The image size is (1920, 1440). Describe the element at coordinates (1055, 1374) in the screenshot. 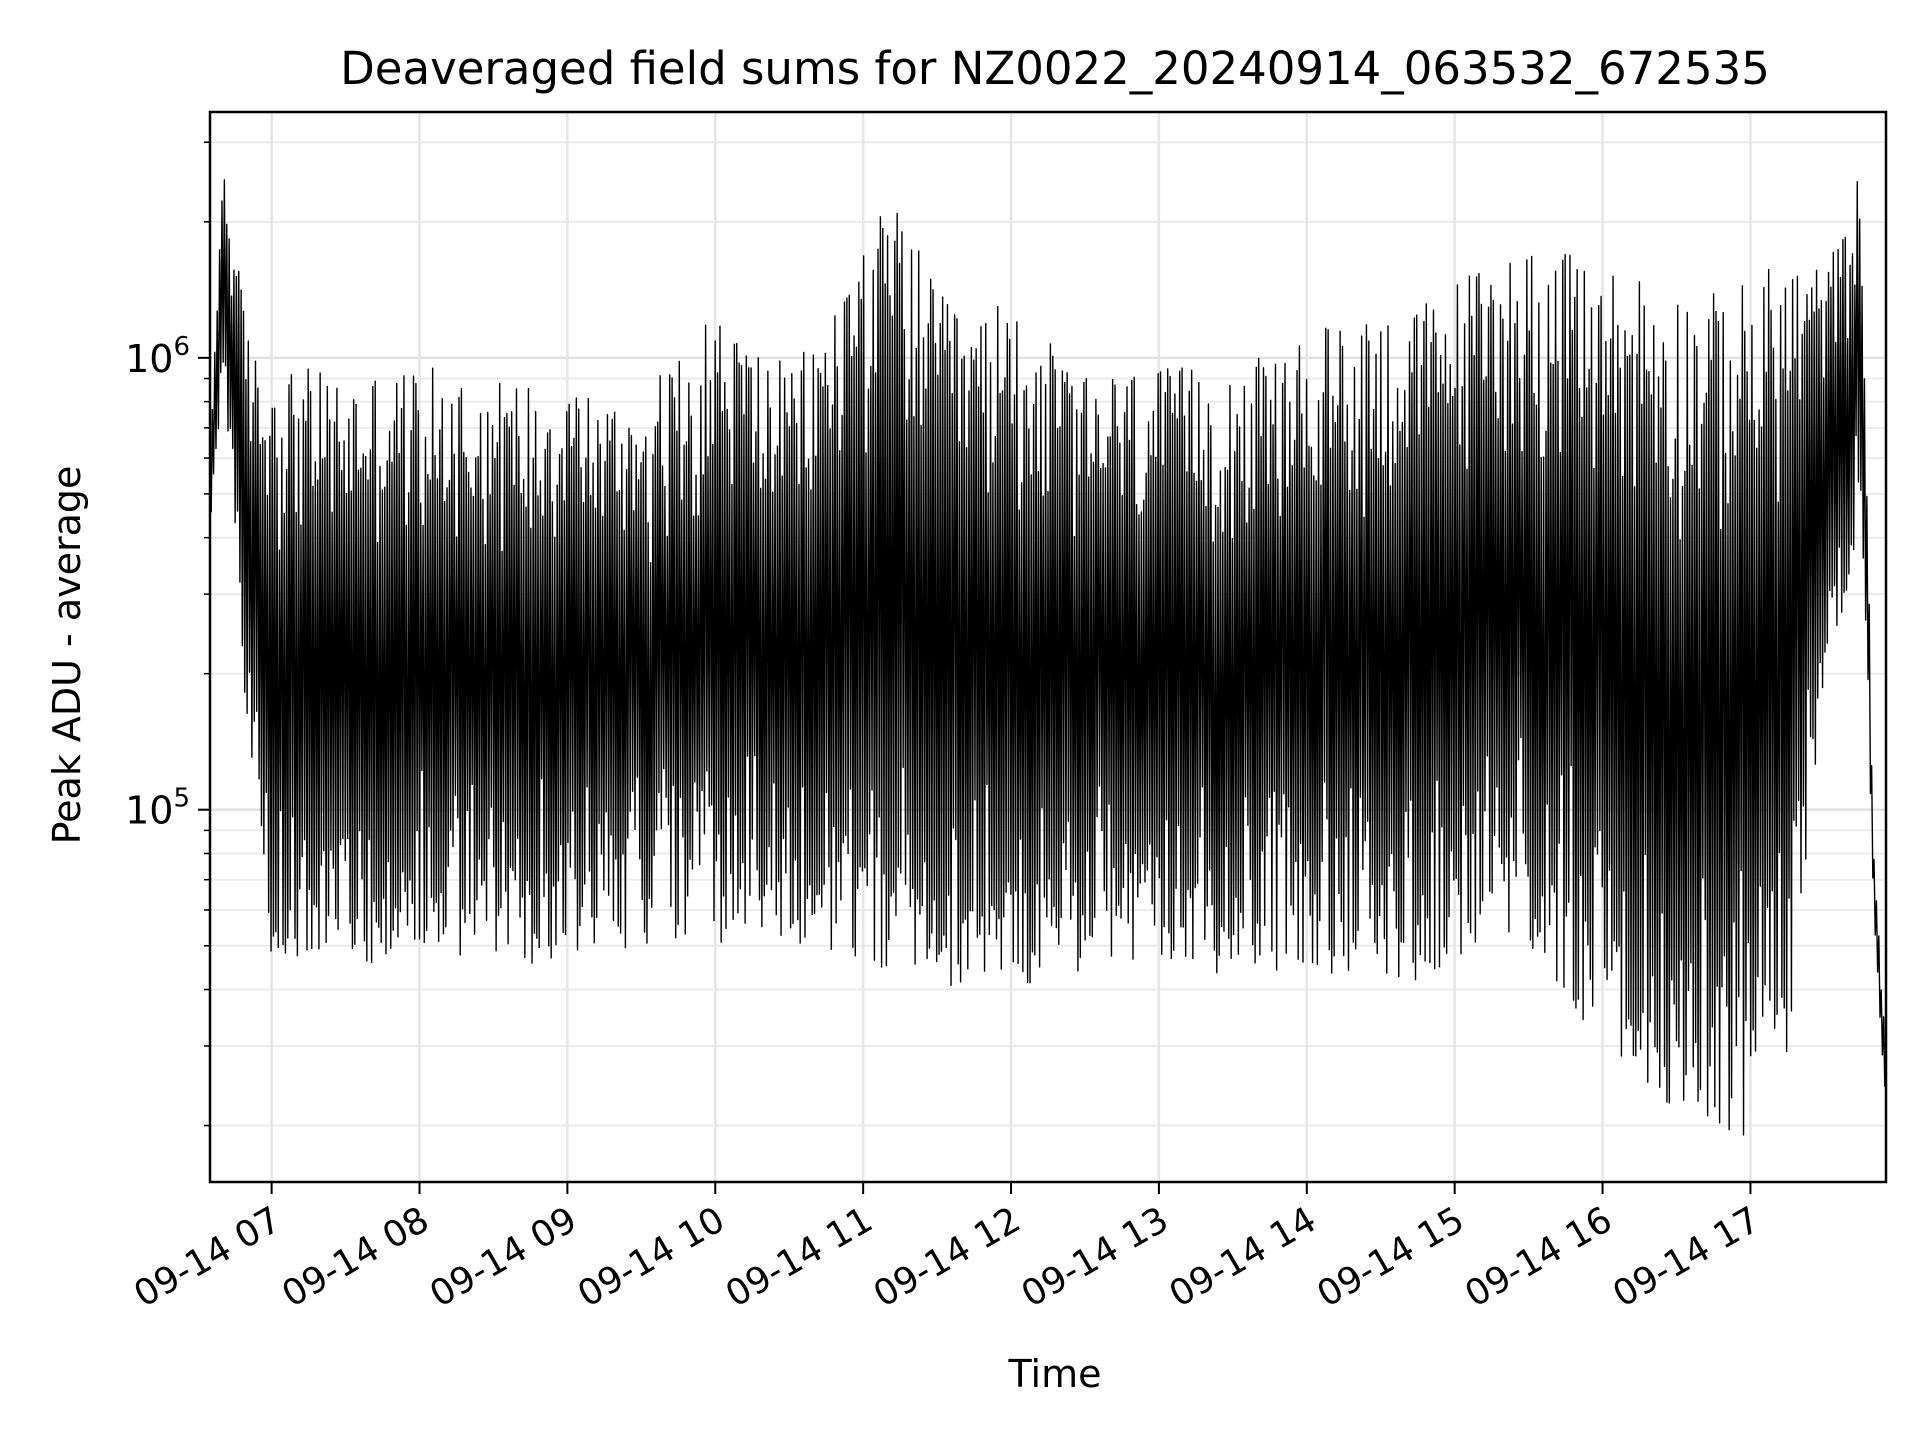

I see `x-axis-label: Time` at that location.